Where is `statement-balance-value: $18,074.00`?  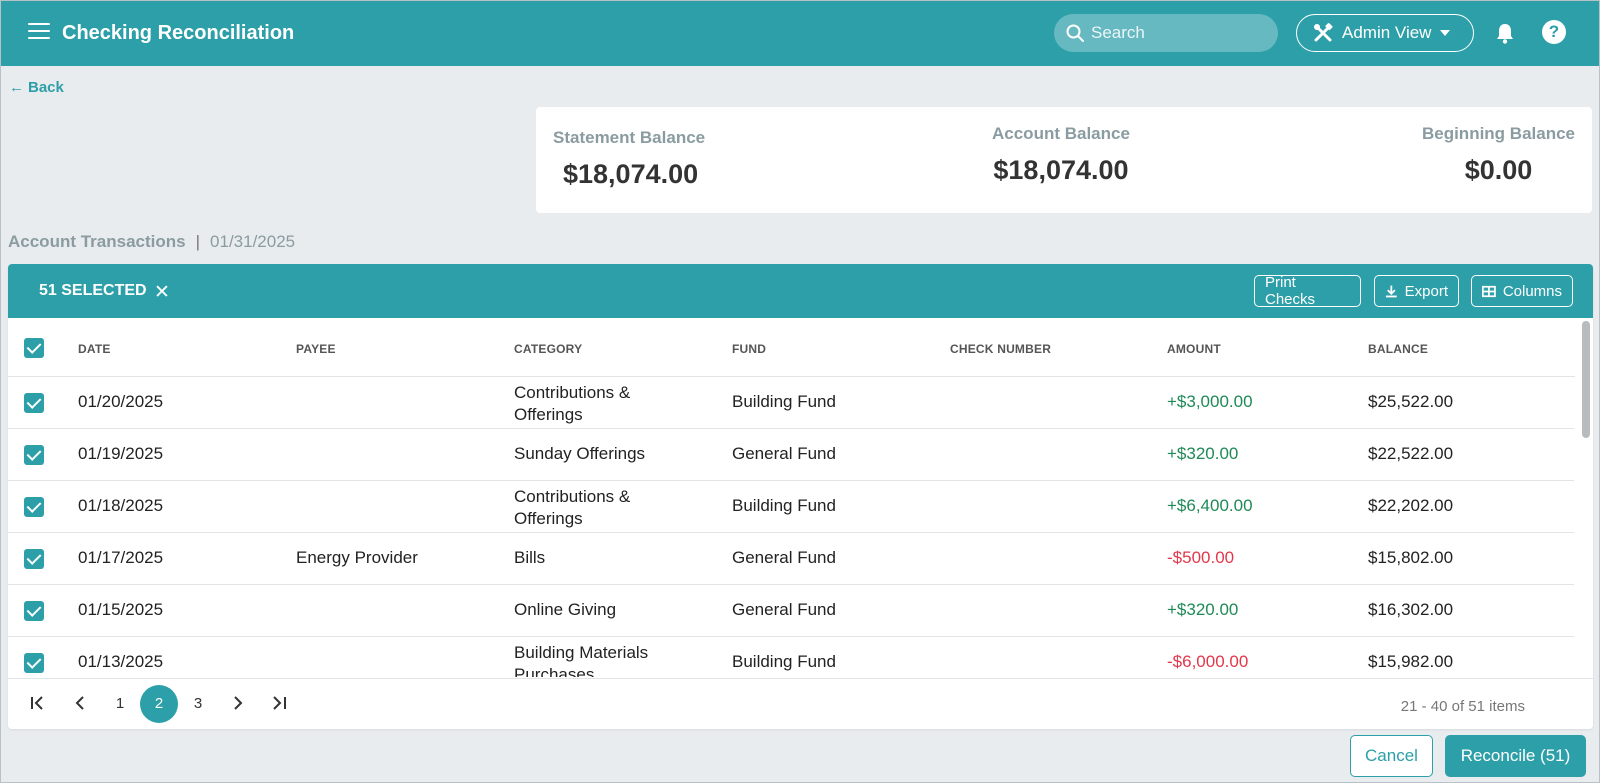 statement-balance-value: $18,074.00 is located at coordinates (631, 174).